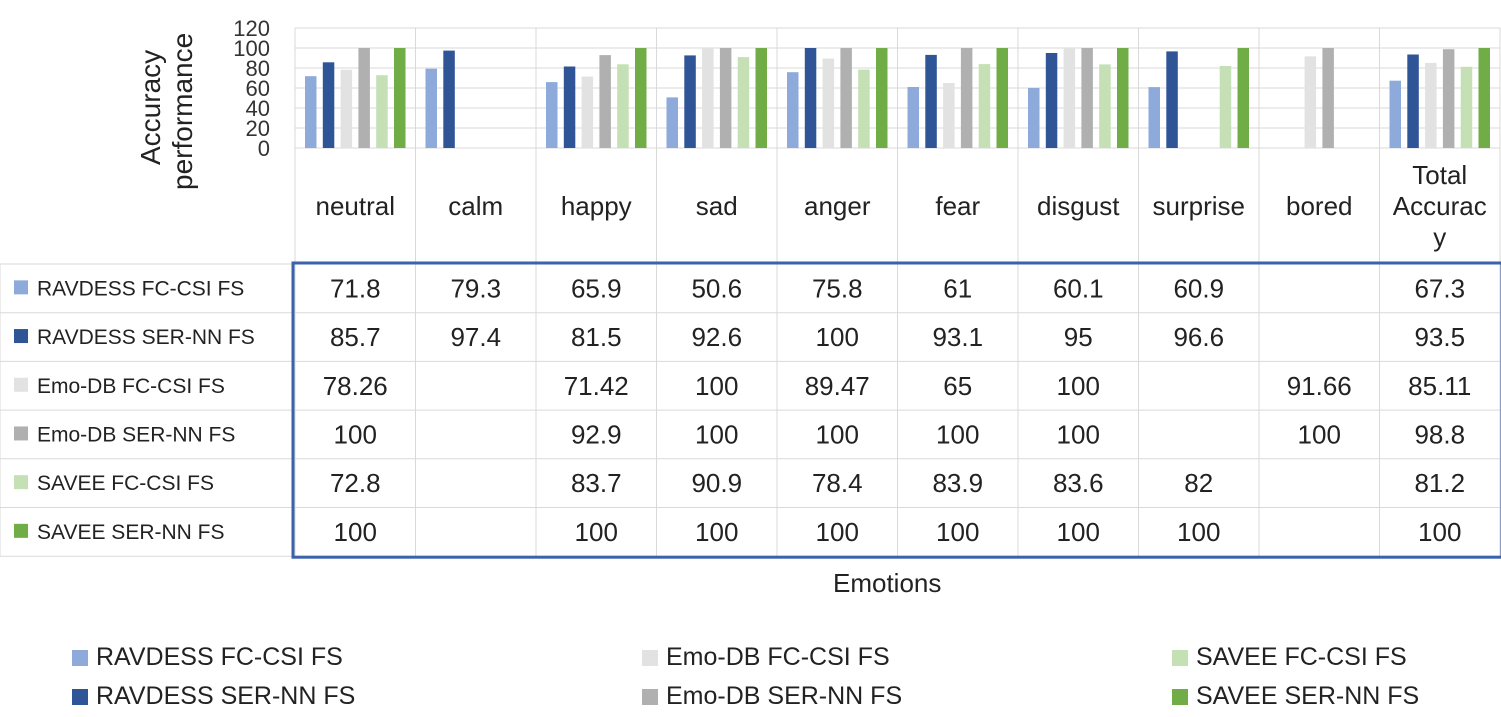 The height and width of the screenshot is (717, 1501). What do you see at coordinates (1295, 696) in the screenshot?
I see `legend-item: SAVEE SER-NN FS` at bounding box center [1295, 696].